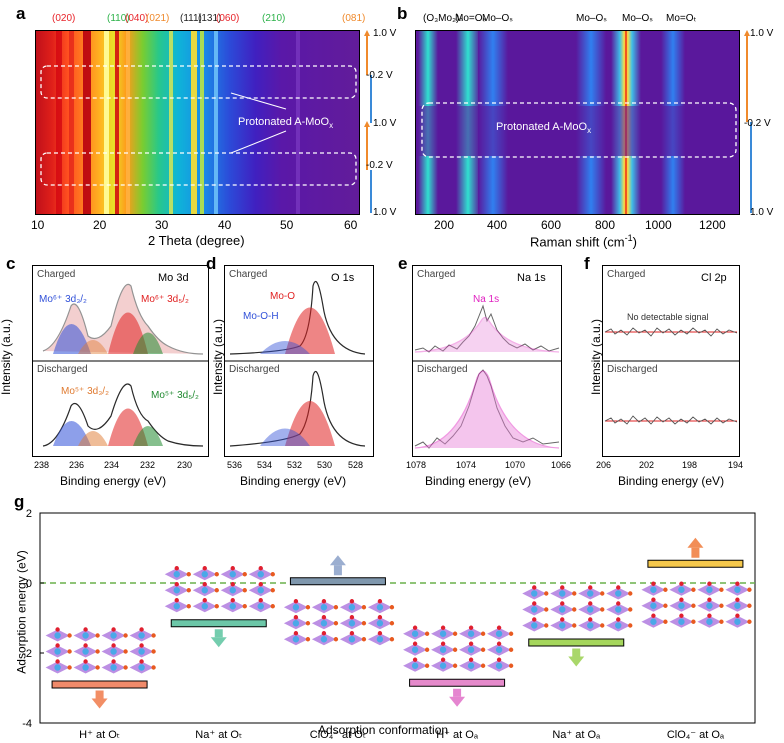 This screenshot has height=743, width=784. I want to click on xps-e-xtick: 1074, so click(466, 465).